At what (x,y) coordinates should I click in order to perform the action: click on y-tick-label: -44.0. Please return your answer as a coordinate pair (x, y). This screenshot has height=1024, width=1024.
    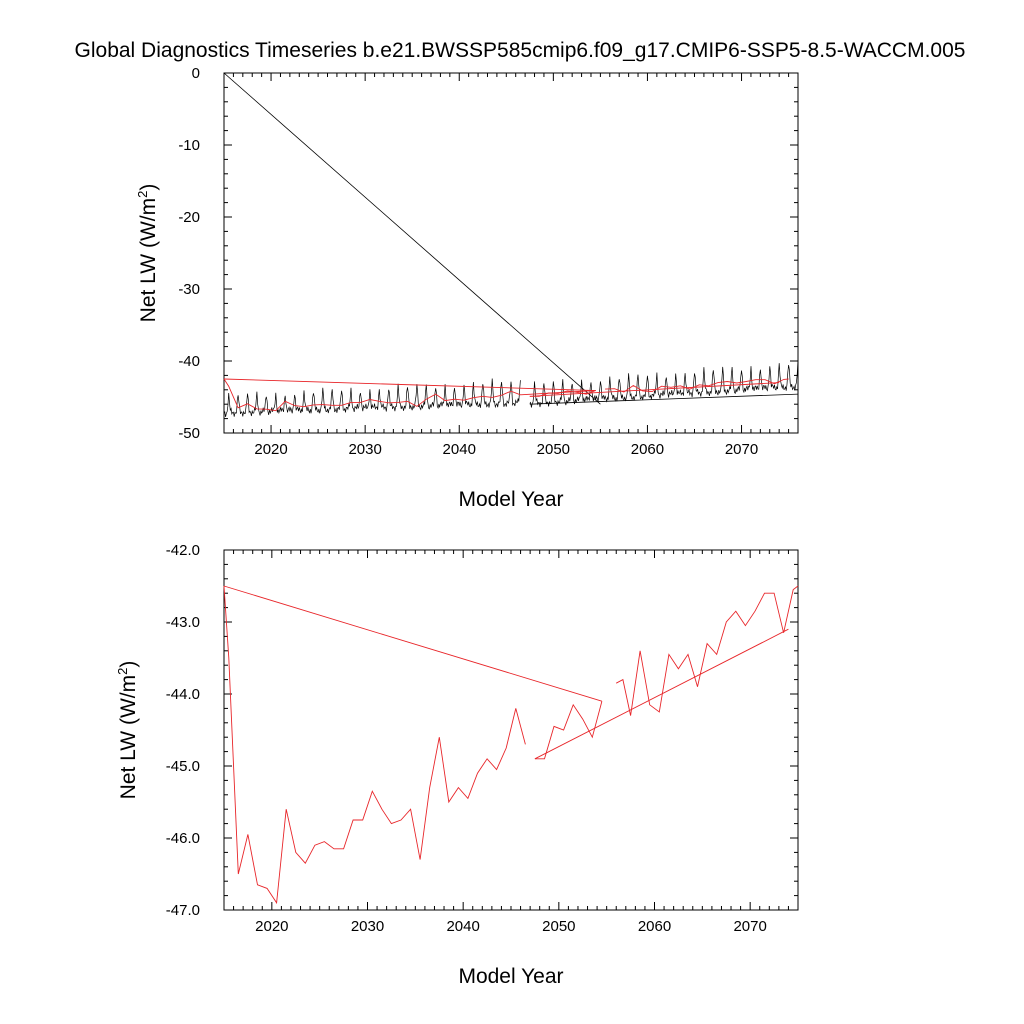
    Looking at the image, I should click on (183, 694).